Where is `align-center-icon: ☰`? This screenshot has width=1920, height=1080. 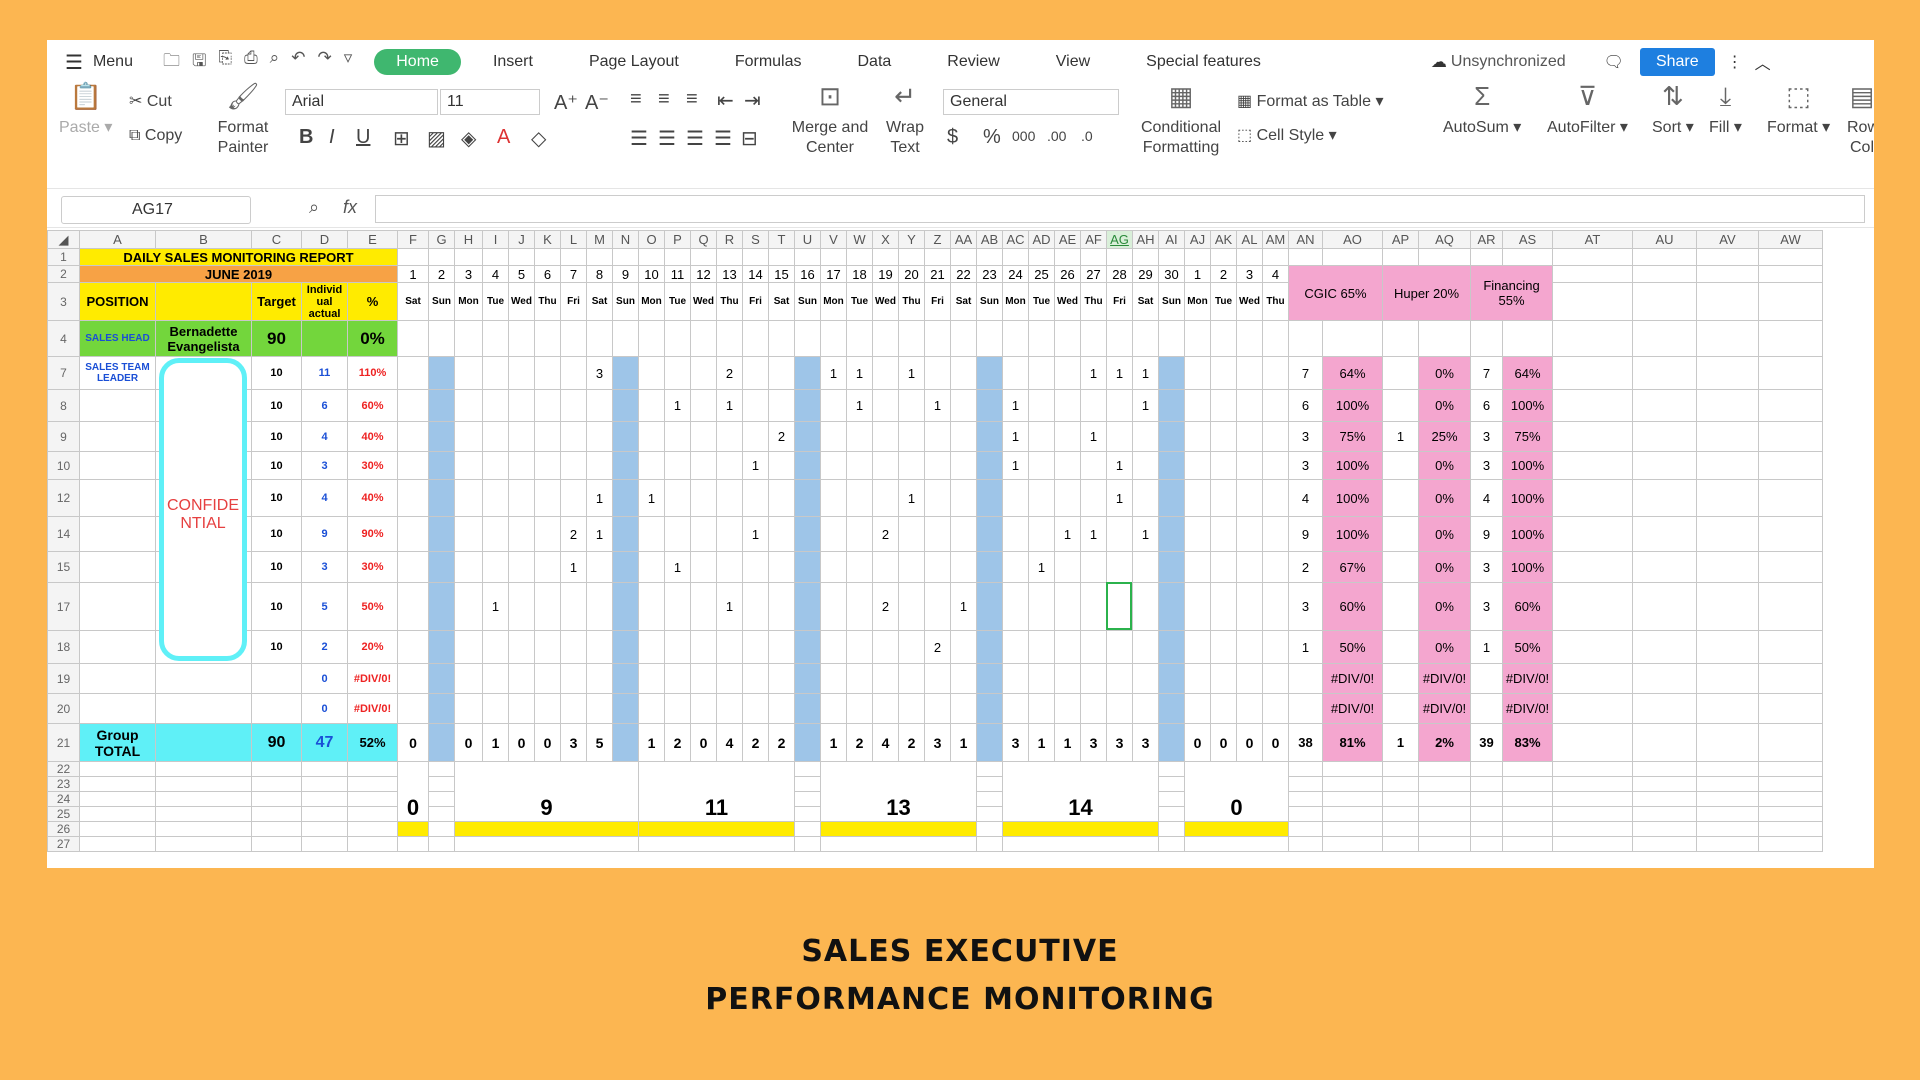
align-center-icon: ☰ is located at coordinates (667, 139).